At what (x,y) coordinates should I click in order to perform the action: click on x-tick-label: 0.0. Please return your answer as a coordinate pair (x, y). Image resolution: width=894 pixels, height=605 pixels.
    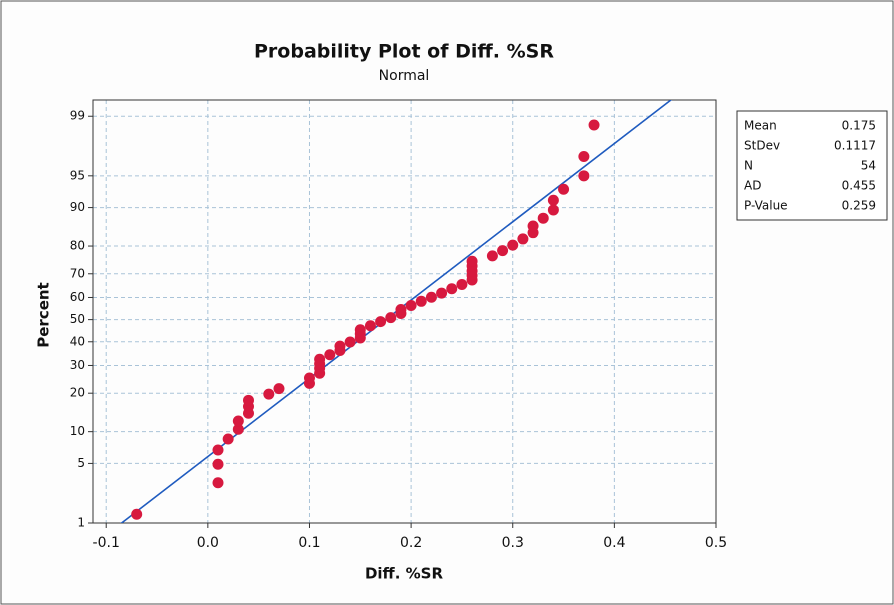
    Looking at the image, I should click on (208, 543).